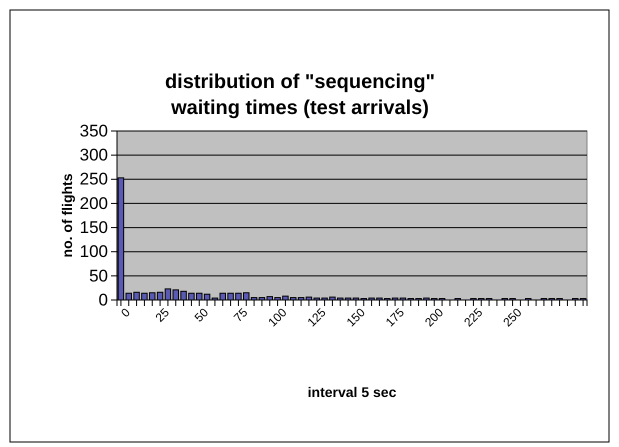  Describe the element at coordinates (277, 317) in the screenshot. I see `x-tick-label: 100` at that location.